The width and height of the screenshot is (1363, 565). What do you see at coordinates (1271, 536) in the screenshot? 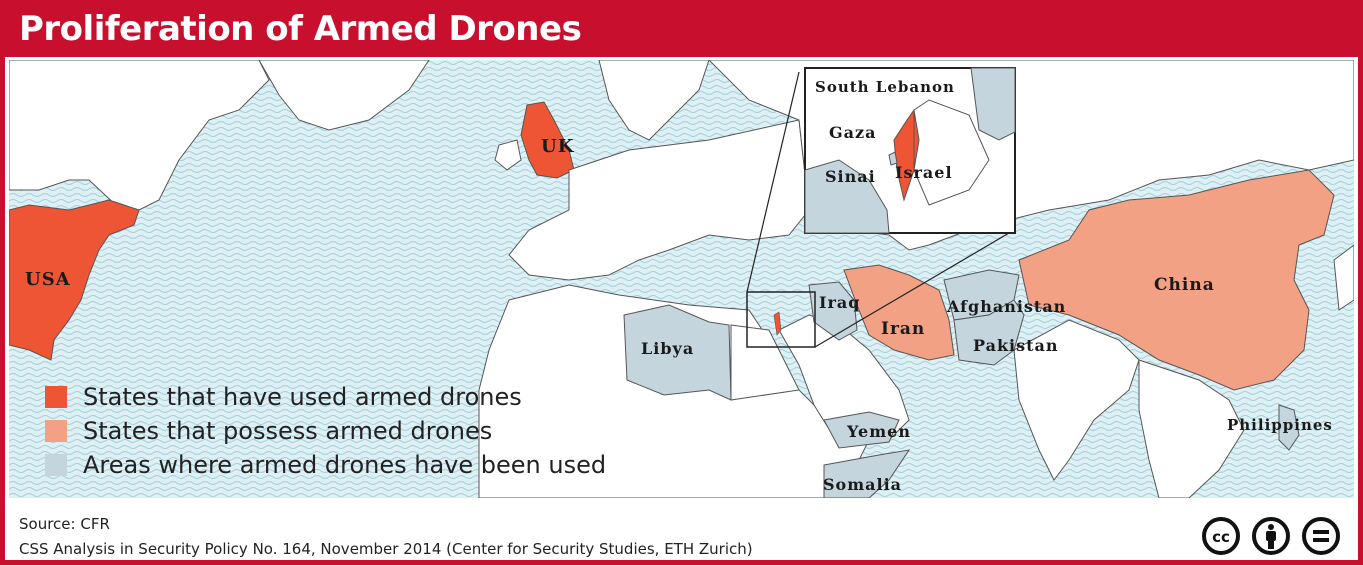
I see `attribution-icon` at bounding box center [1271, 536].